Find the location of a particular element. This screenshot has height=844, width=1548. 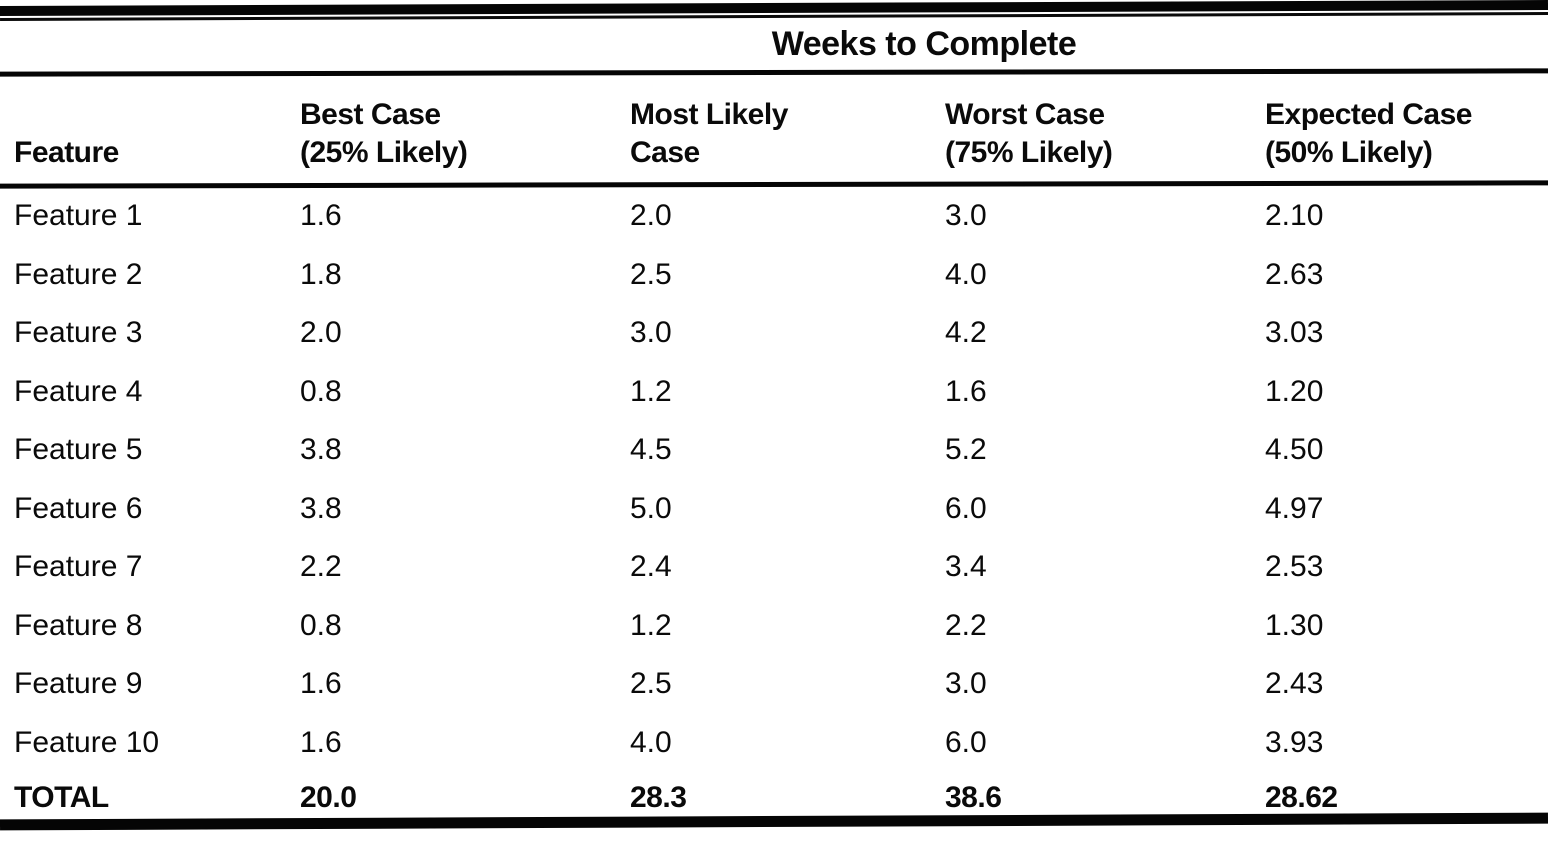

top-border-rule is located at coordinates (774, 9).